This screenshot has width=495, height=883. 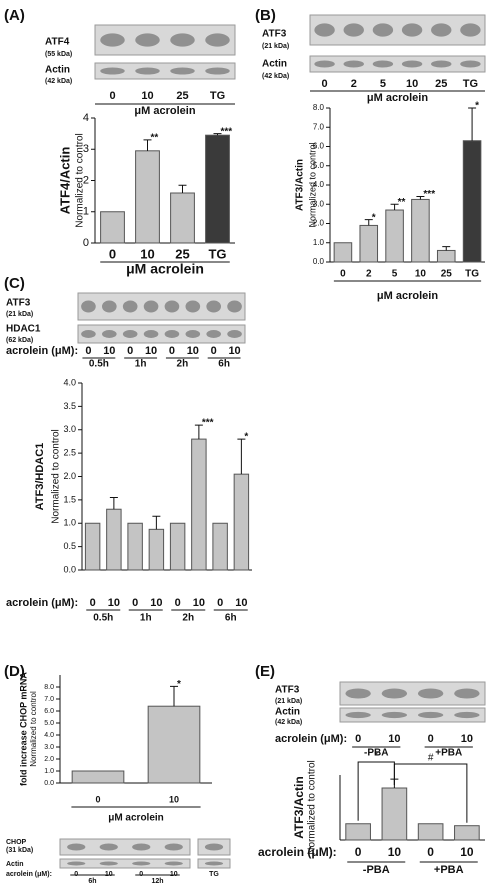 I want to click on blot-group-label: -PBA, so click(x=376, y=753).